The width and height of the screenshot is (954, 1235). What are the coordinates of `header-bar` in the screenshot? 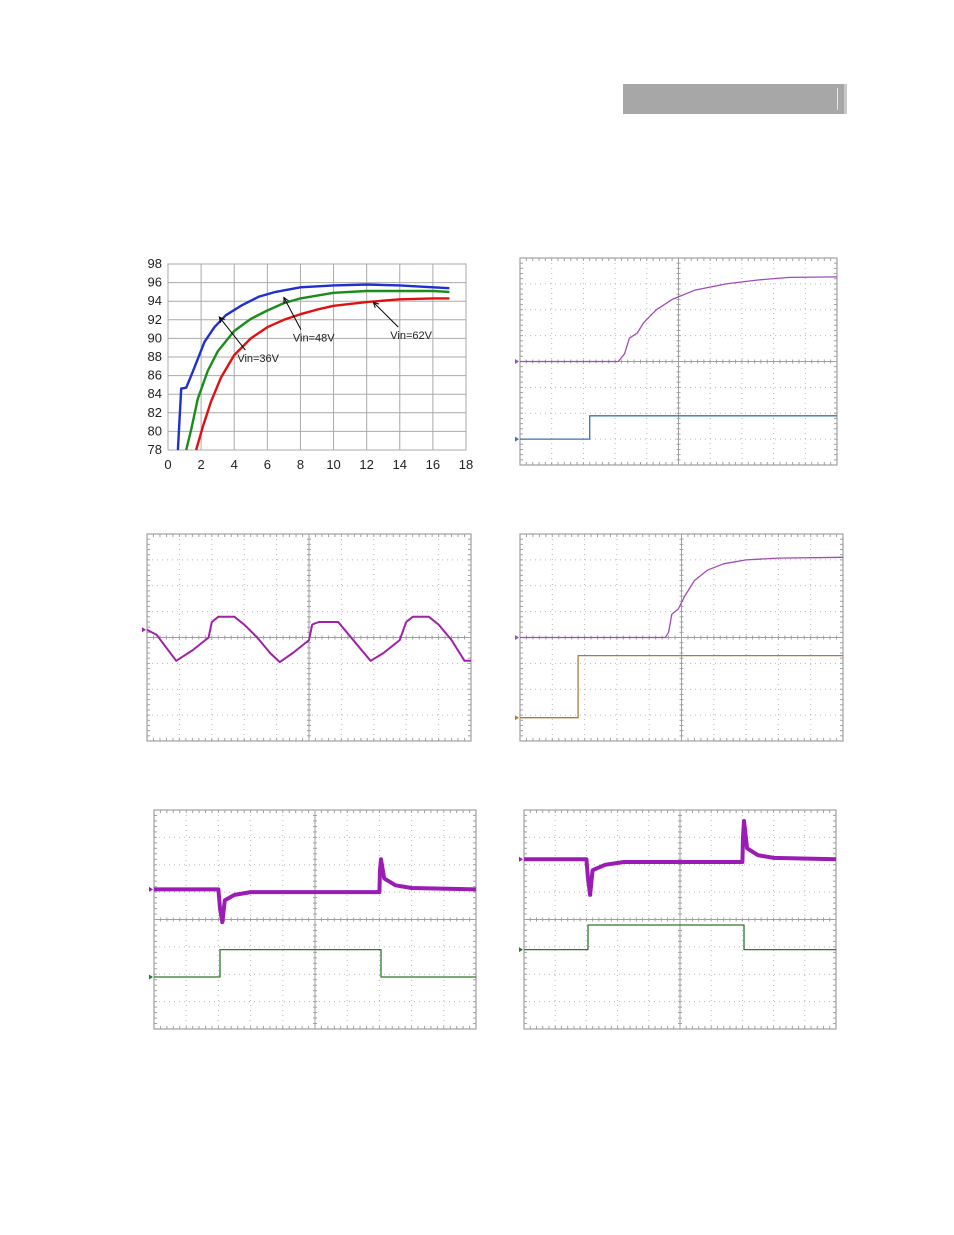 It's located at (735, 99).